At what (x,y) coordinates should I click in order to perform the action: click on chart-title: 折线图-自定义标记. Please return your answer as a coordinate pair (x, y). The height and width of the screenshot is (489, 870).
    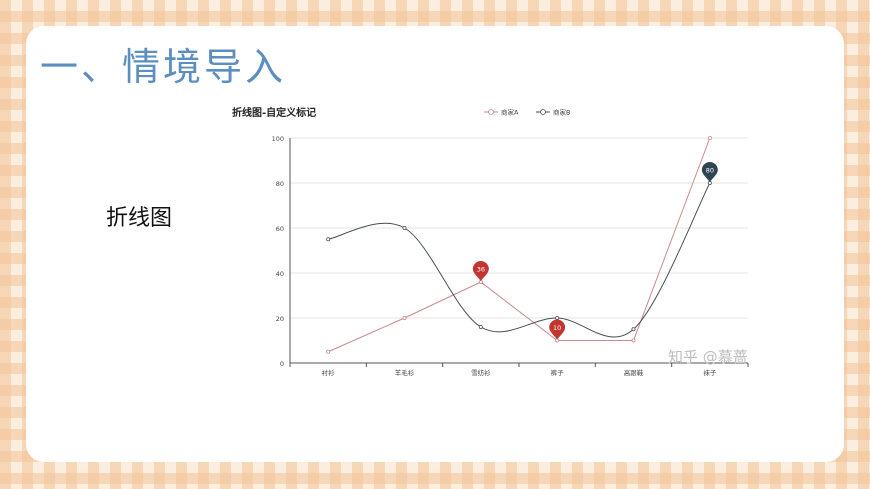
    Looking at the image, I should click on (274, 112).